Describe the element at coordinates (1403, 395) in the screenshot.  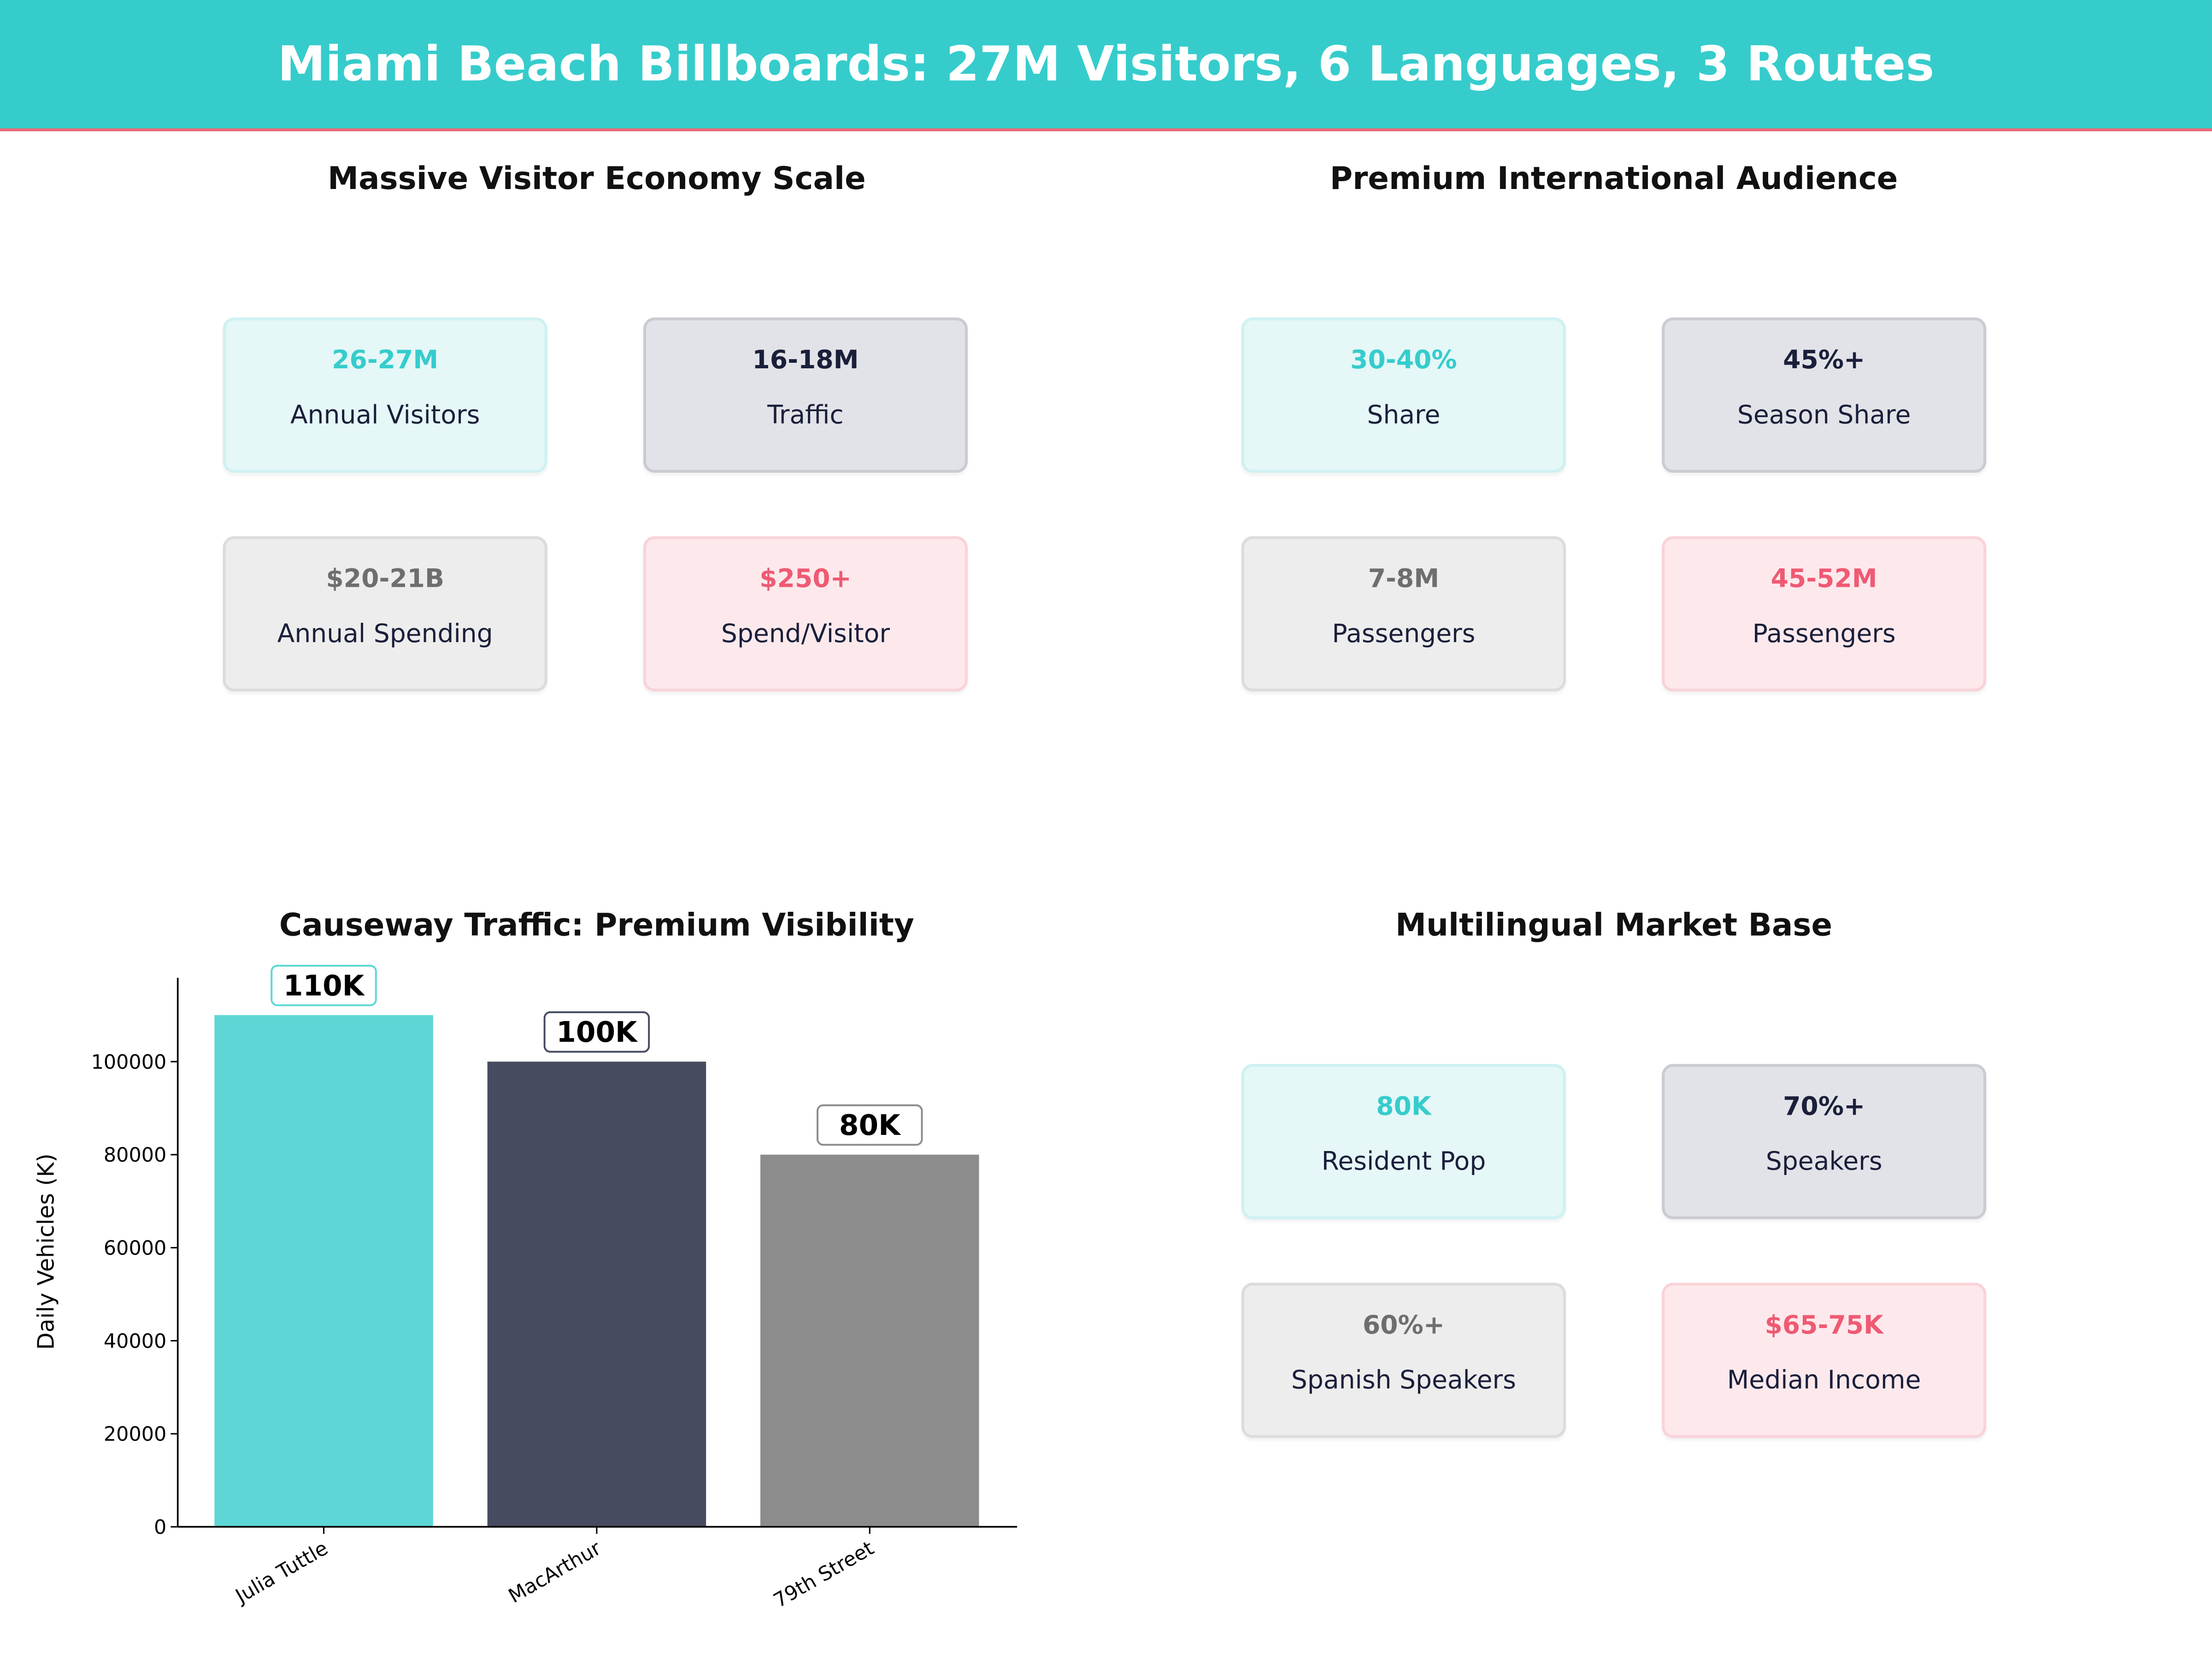
I see `metric-card: 30-40% Share` at that location.